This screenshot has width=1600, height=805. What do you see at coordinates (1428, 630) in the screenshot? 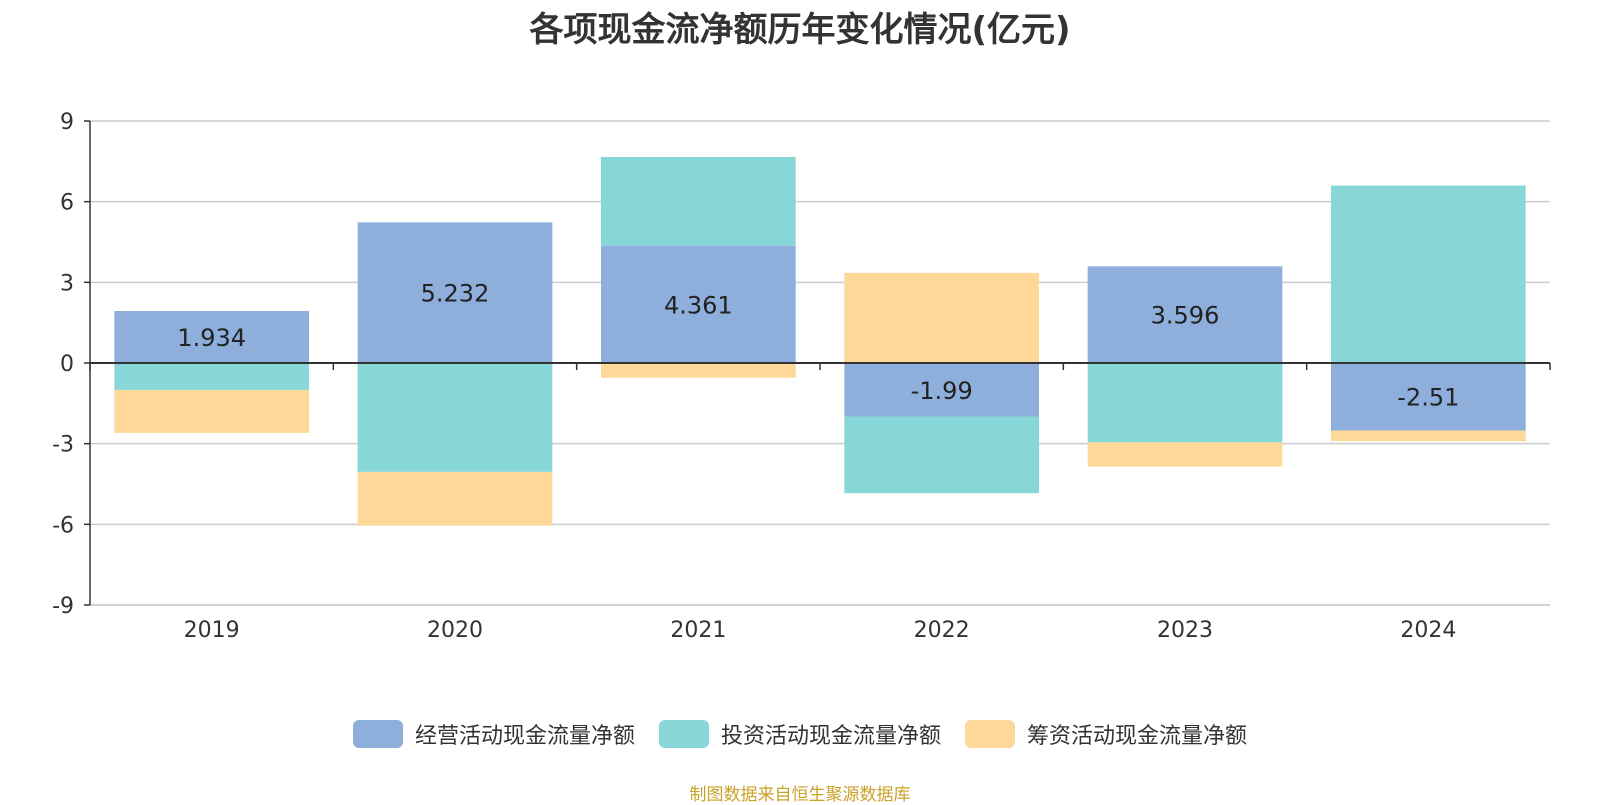
I see `x-tick-label: 2024` at bounding box center [1428, 630].